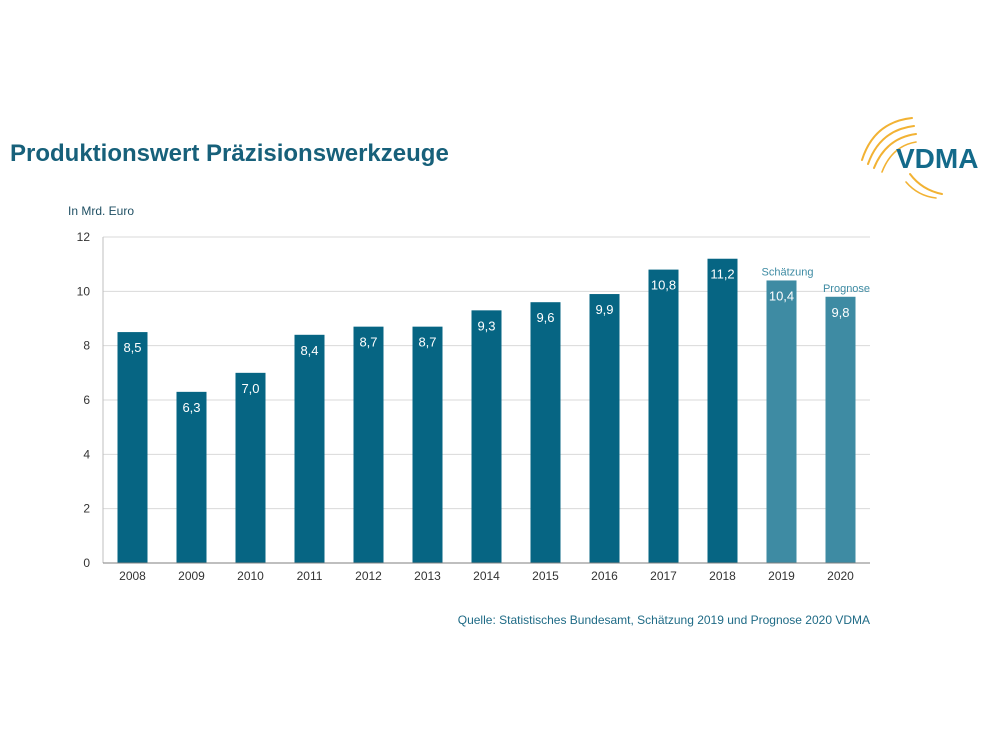 This screenshot has width=1000, height=750. What do you see at coordinates (545, 576) in the screenshot?
I see `x-tick-label: 2015` at bounding box center [545, 576].